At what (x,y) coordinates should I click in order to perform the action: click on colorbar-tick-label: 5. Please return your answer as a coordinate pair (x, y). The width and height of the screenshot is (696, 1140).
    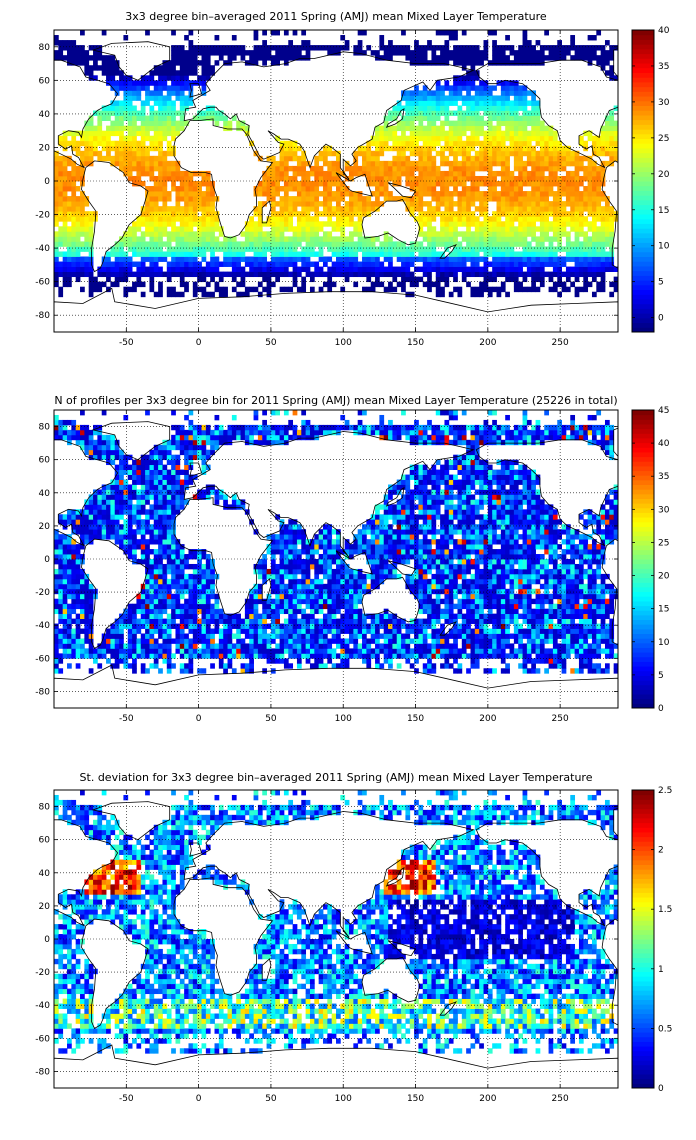
    Looking at the image, I should click on (661, 283).